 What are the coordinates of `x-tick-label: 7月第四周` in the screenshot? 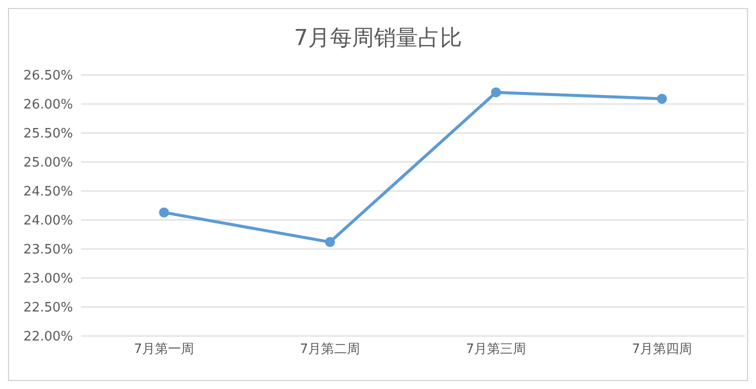 It's located at (662, 350).